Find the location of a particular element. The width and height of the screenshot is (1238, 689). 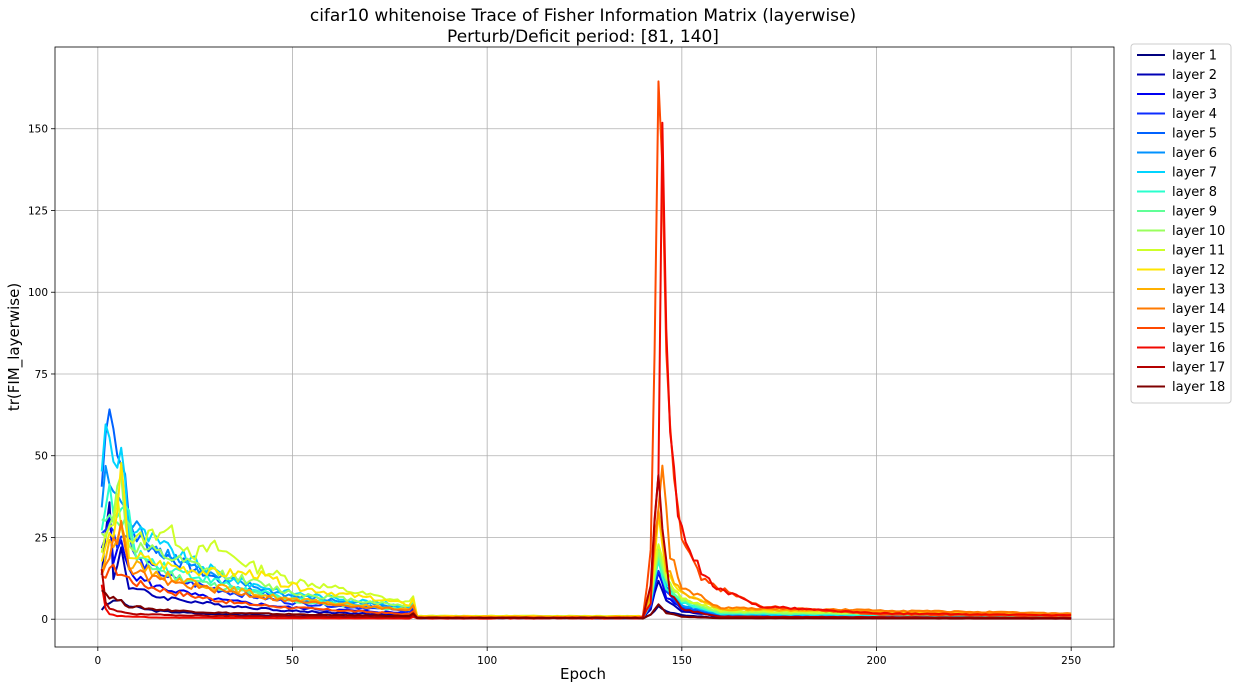

legend-label: layer 8 is located at coordinates (1194, 192).